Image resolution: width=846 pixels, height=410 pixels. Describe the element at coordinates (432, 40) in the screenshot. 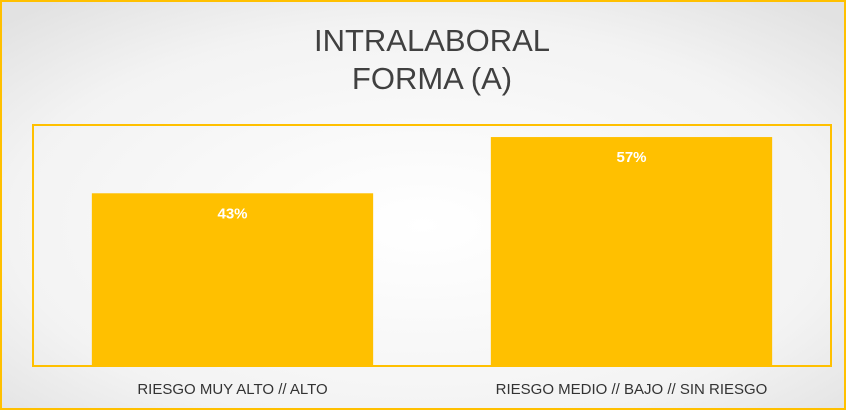

I see `chart-title: INTRALABORAL` at that location.